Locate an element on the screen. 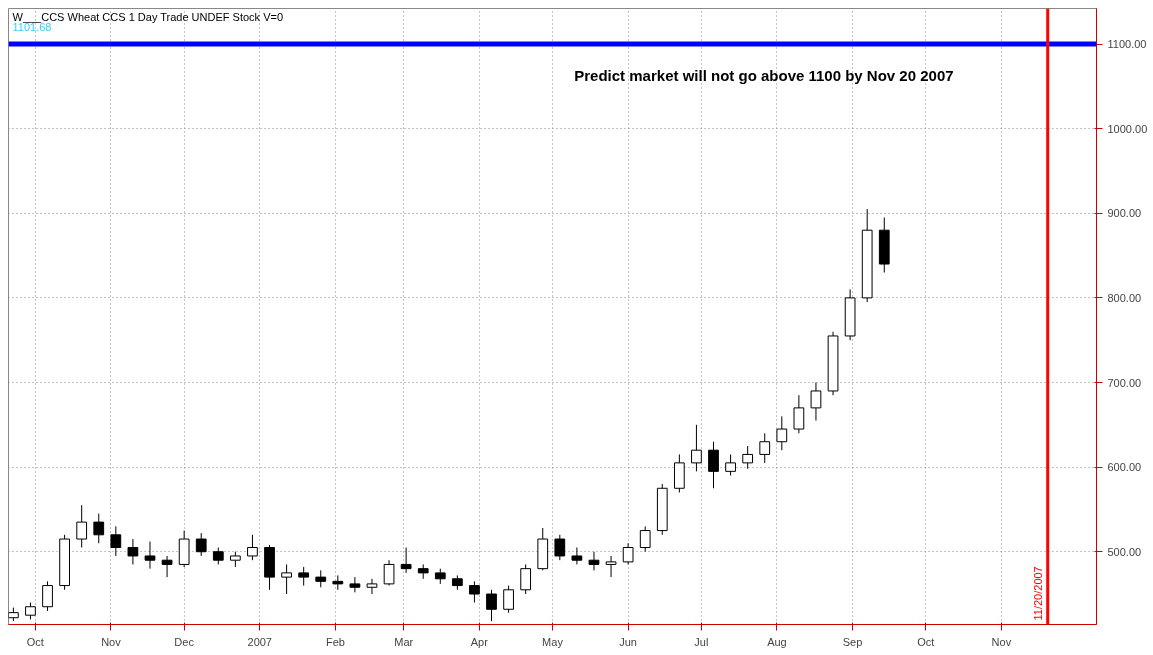 The width and height of the screenshot is (1153, 655). x-tick-label: Sep is located at coordinates (852, 641).